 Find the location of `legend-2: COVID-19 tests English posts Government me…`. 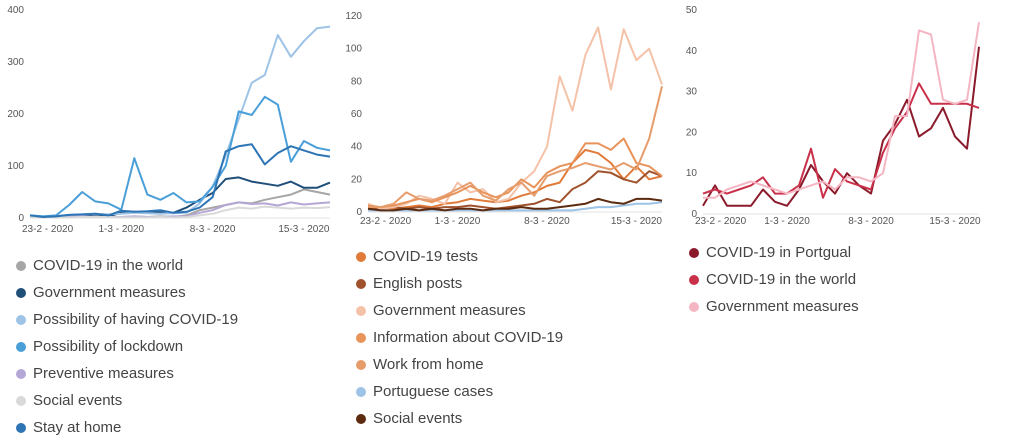

legend-2: COVID-19 tests English posts Government me… is located at coordinates (459, 337).